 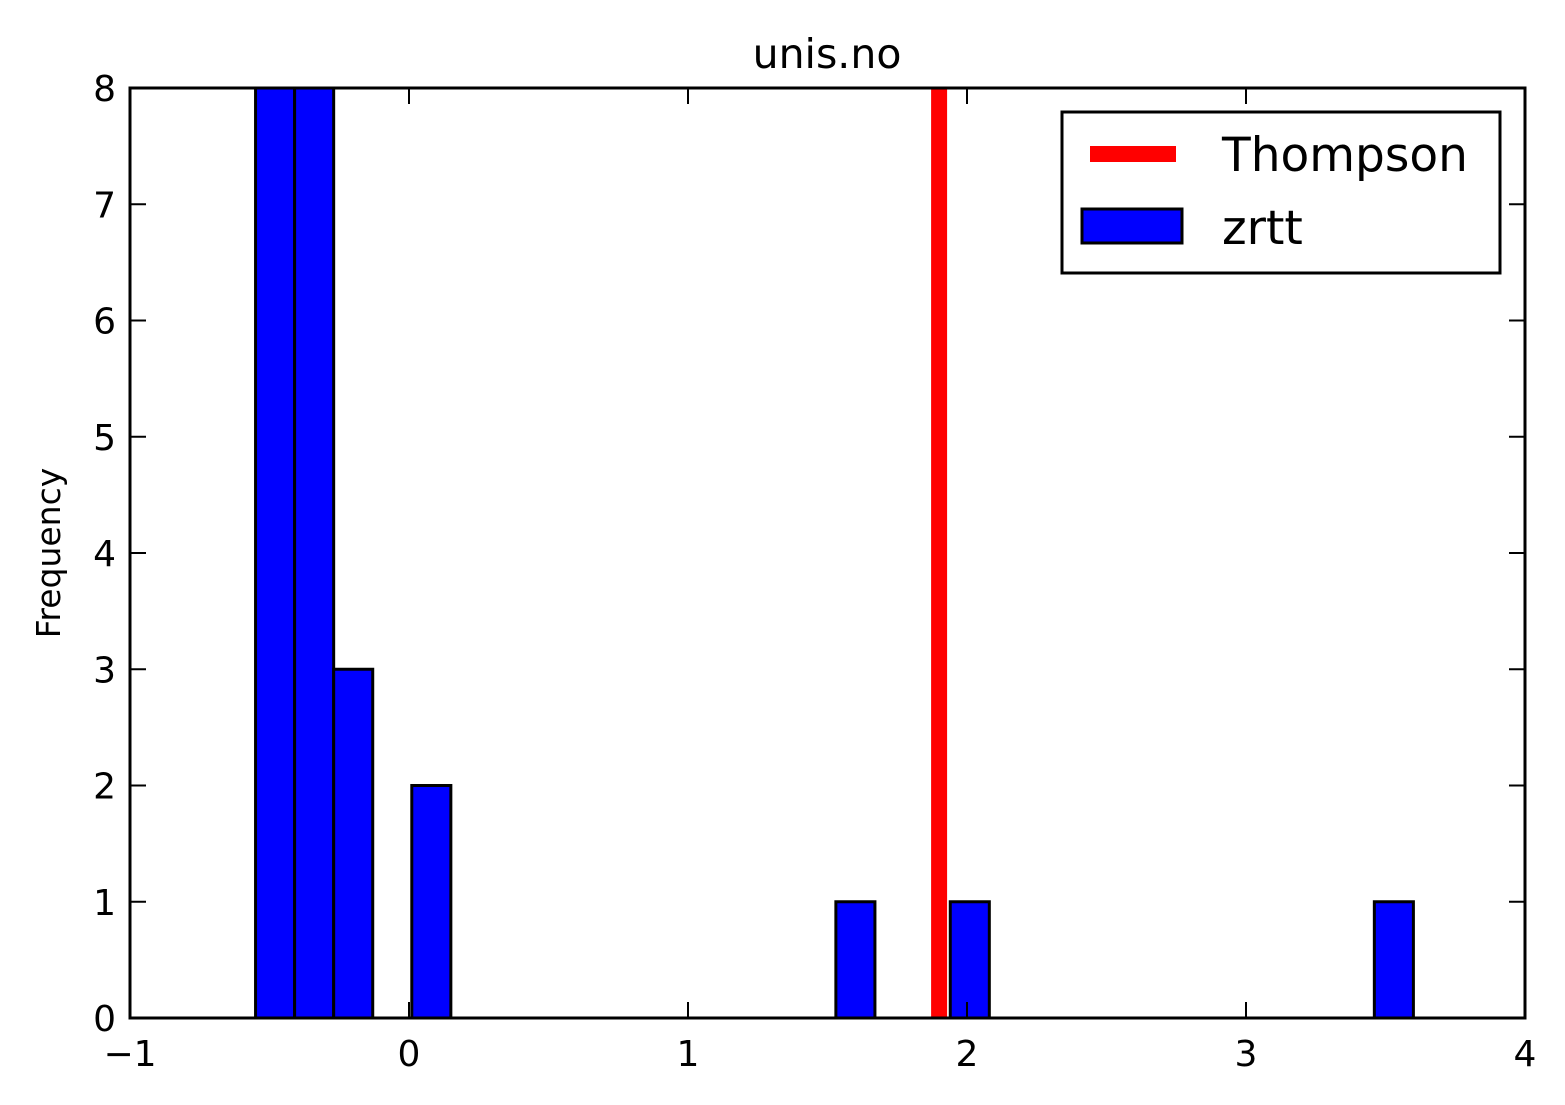 What do you see at coordinates (1344, 155) in the screenshot?
I see `legend-thompson-label: Thompson` at bounding box center [1344, 155].